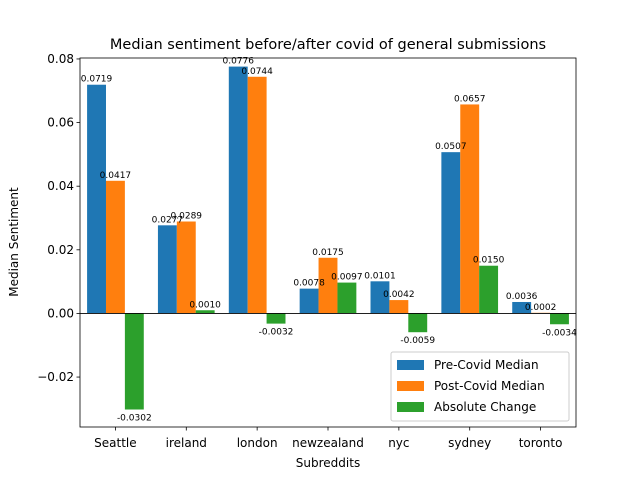 The image size is (640, 480). I want to click on bar-value-label: 0.0036, so click(522, 297).